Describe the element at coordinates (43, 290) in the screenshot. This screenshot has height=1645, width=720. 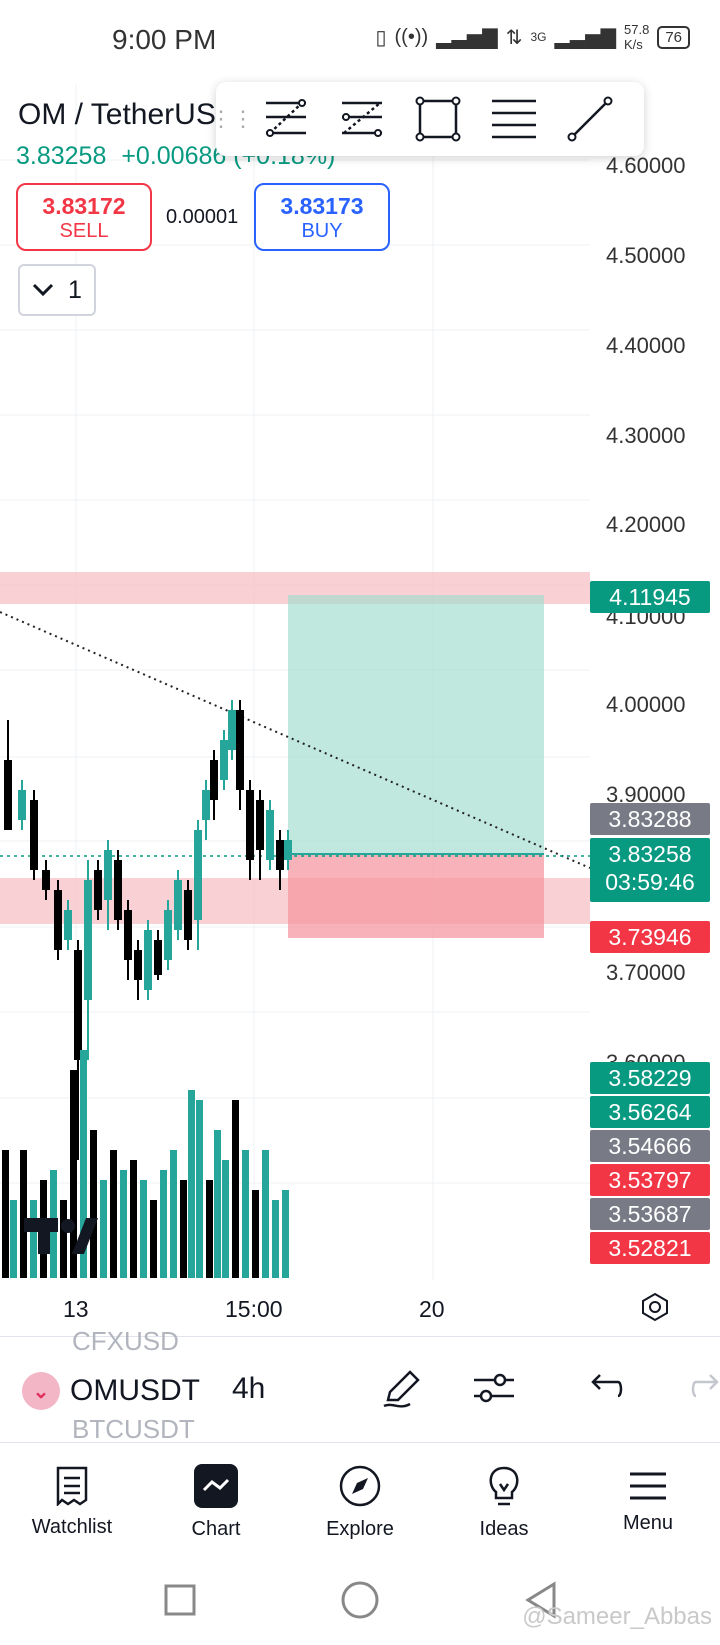
I see `chevron-down-icon` at that location.